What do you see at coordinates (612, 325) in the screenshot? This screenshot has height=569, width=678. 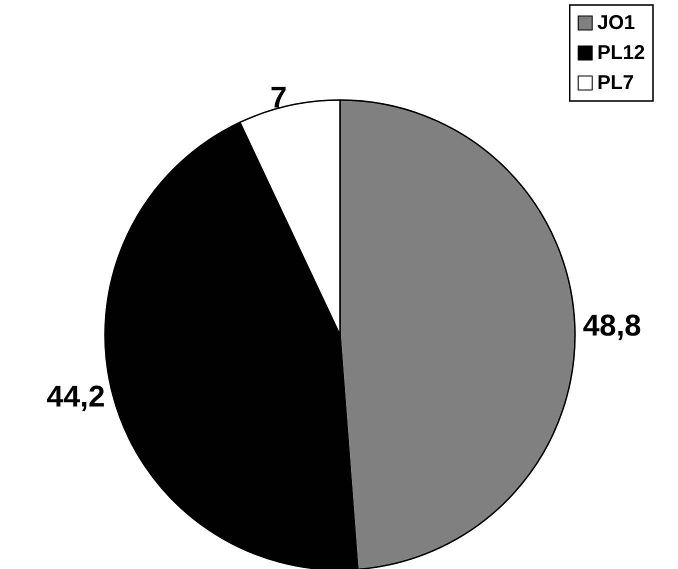 I see `data-label: 48,8` at bounding box center [612, 325].